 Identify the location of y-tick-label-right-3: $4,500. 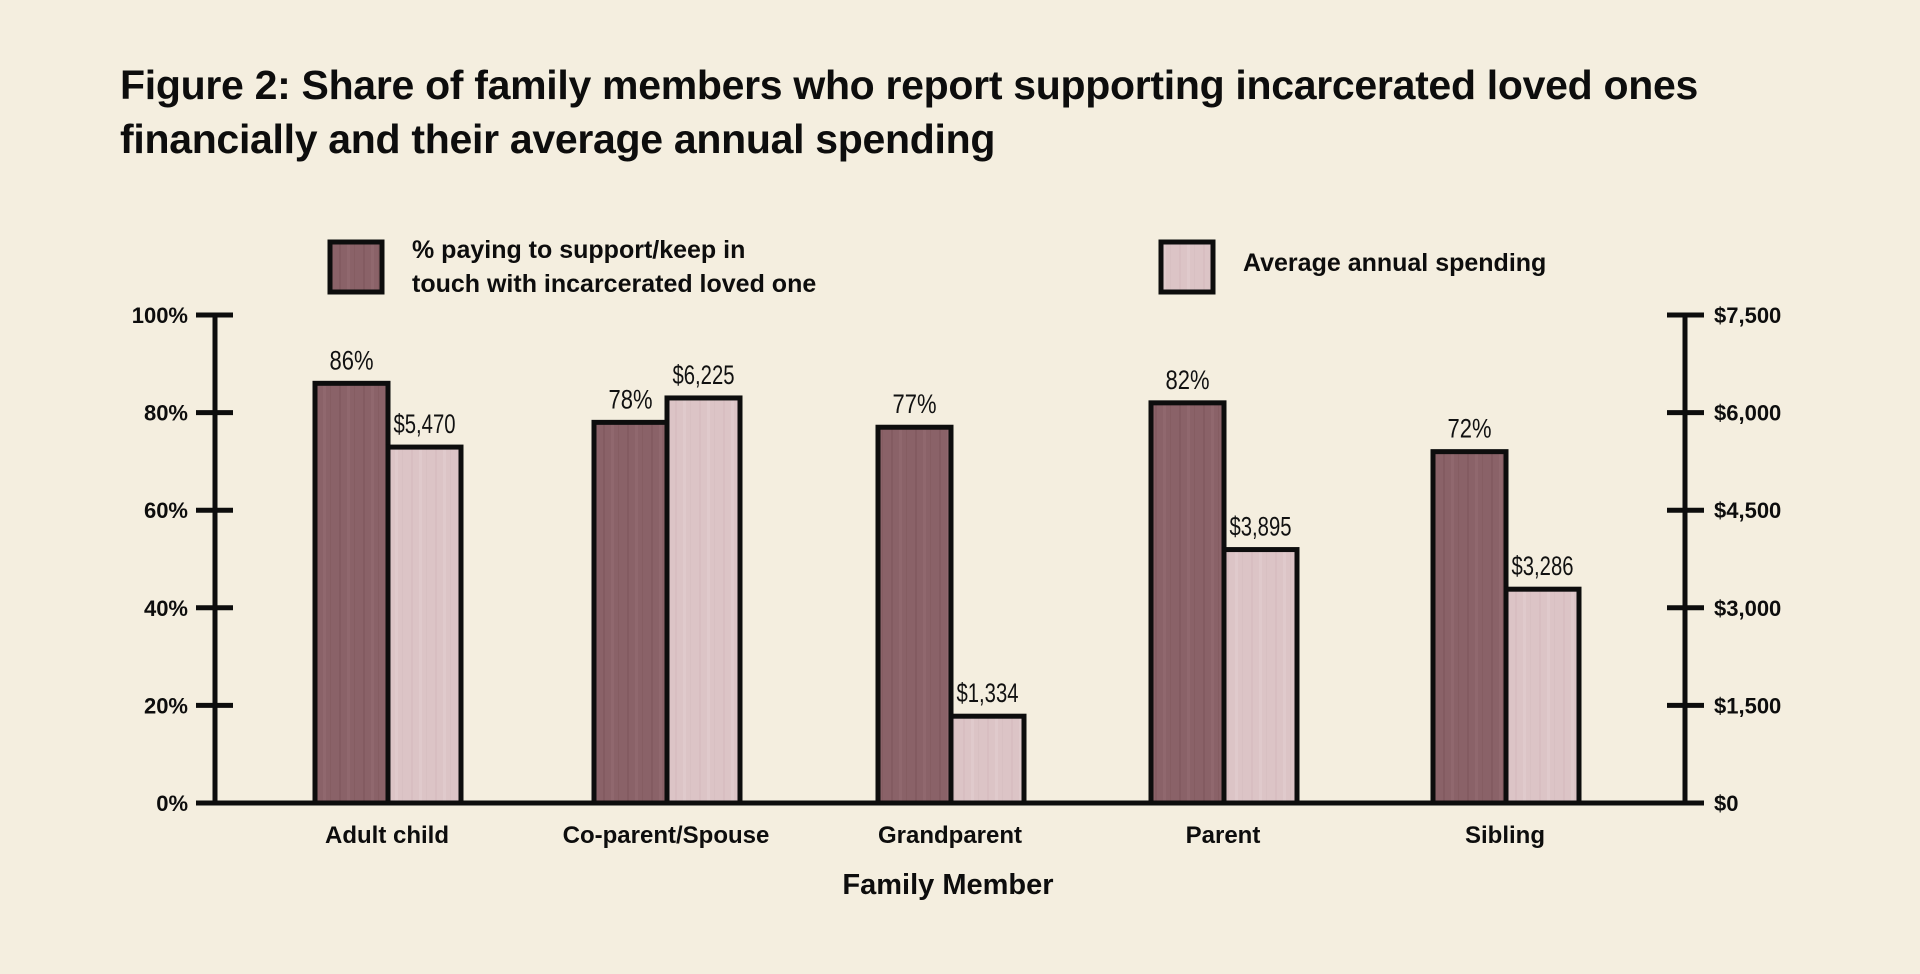
(1747, 510).